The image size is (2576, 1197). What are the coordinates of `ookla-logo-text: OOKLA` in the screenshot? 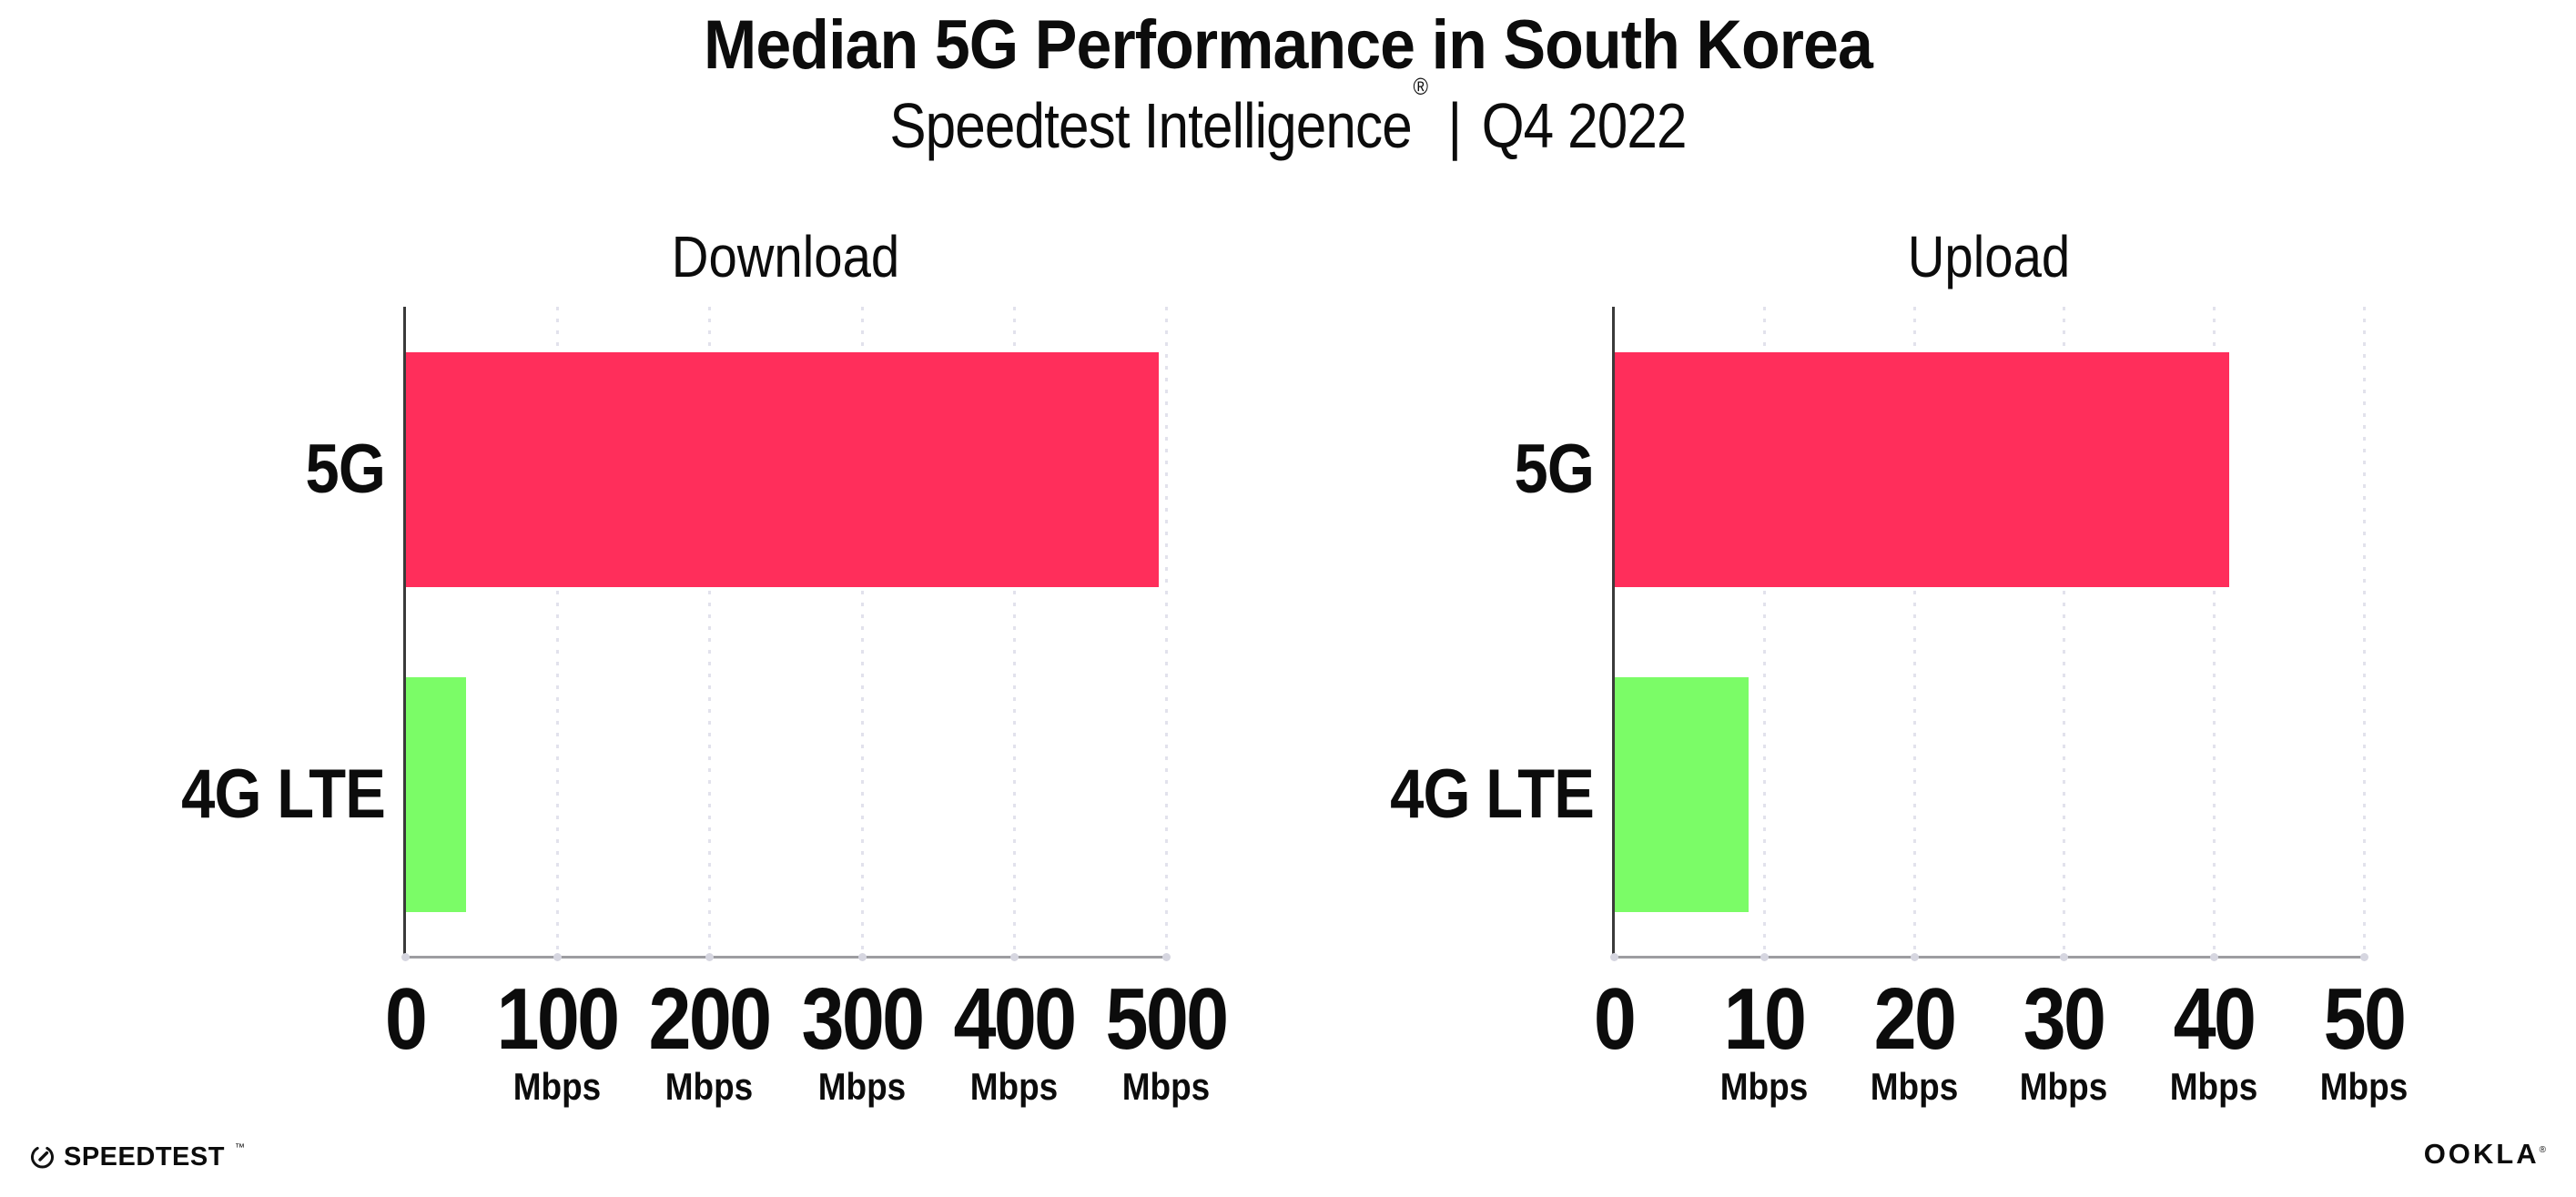 It's located at (2481, 1154).